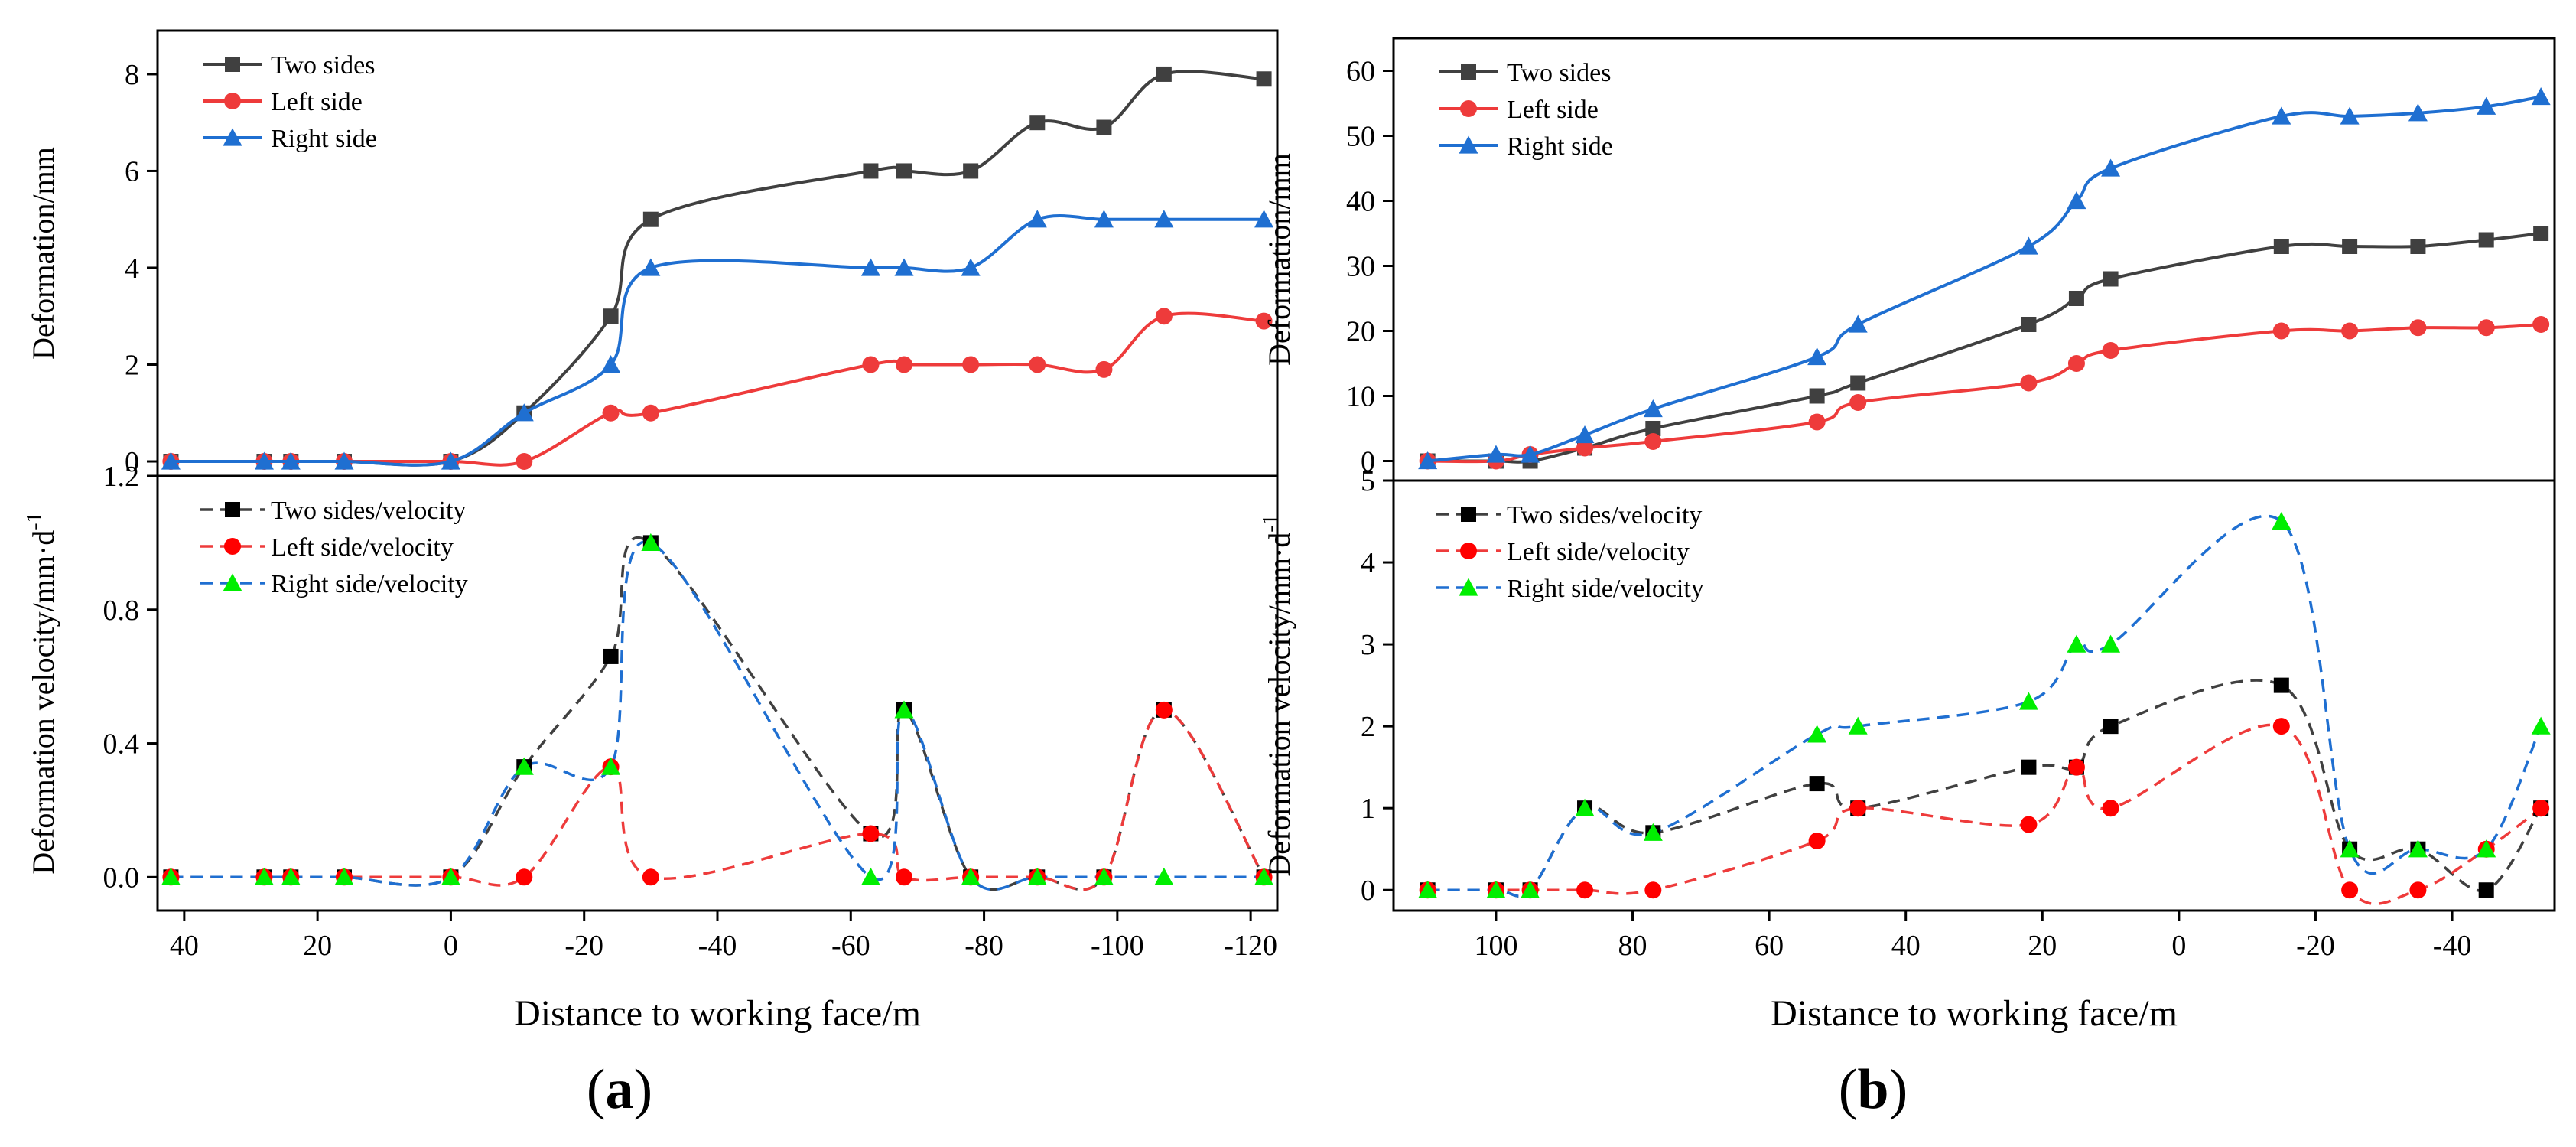 This screenshot has width=2576, height=1147. Describe the element at coordinates (2042, 946) in the screenshot. I see `x-tick-label: 20` at that location.